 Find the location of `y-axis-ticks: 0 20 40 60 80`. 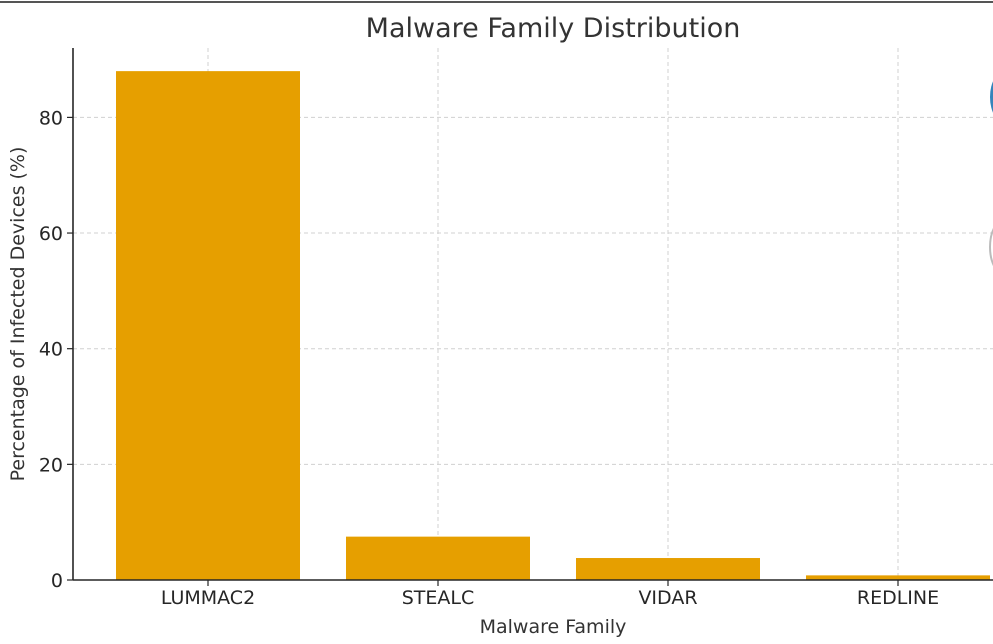

y-axis-ticks: 0 20 40 60 80 is located at coordinates (56, 349).